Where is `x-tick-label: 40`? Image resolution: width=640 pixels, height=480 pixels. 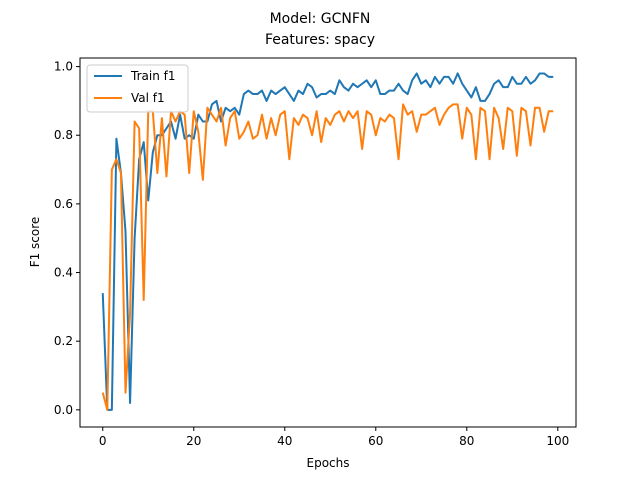
x-tick-label: 40 is located at coordinates (284, 441).